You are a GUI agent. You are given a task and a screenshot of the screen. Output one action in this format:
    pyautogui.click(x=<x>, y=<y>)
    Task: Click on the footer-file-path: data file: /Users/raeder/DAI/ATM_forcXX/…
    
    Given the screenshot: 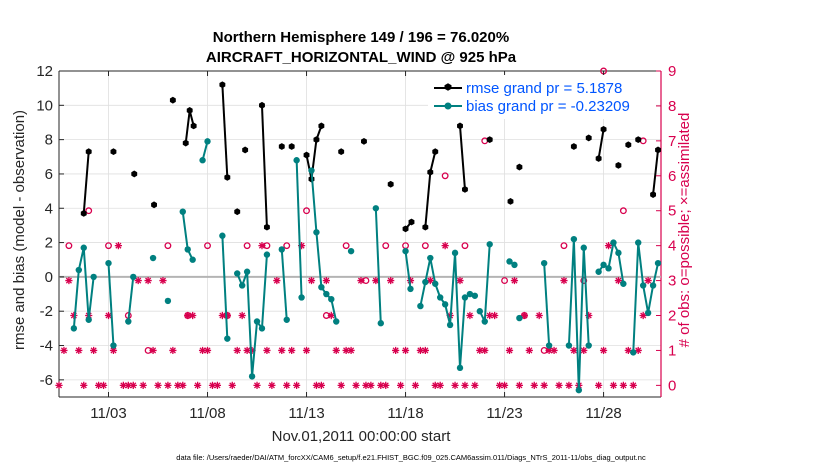 What is the action you would take?
    pyautogui.click(x=411, y=457)
    